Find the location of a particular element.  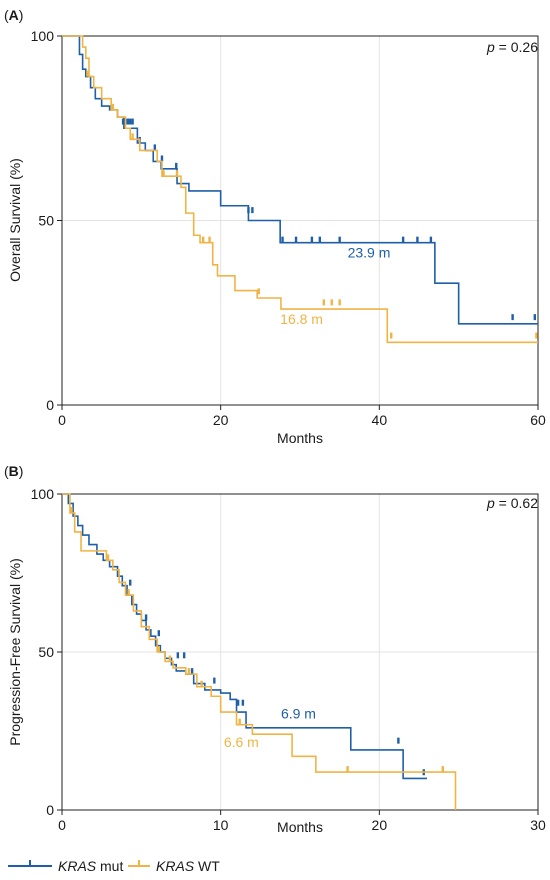

panel-label-b: (B) is located at coordinates (13, 471).